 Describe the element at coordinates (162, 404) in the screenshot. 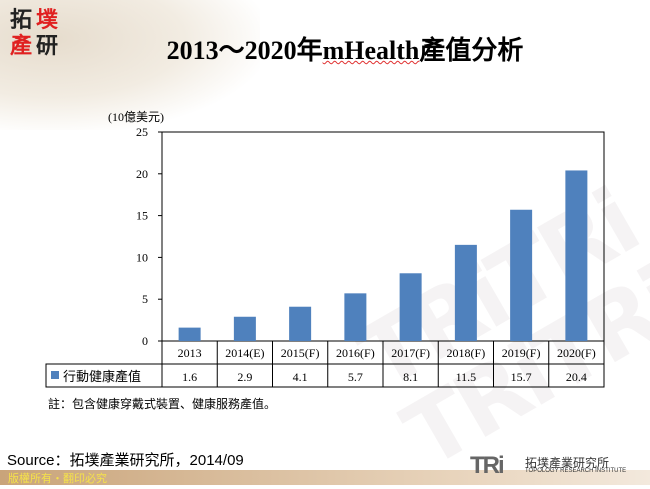

I see `footnote: 註：包含健康穿戴式裝置、健康服務產值。` at that location.